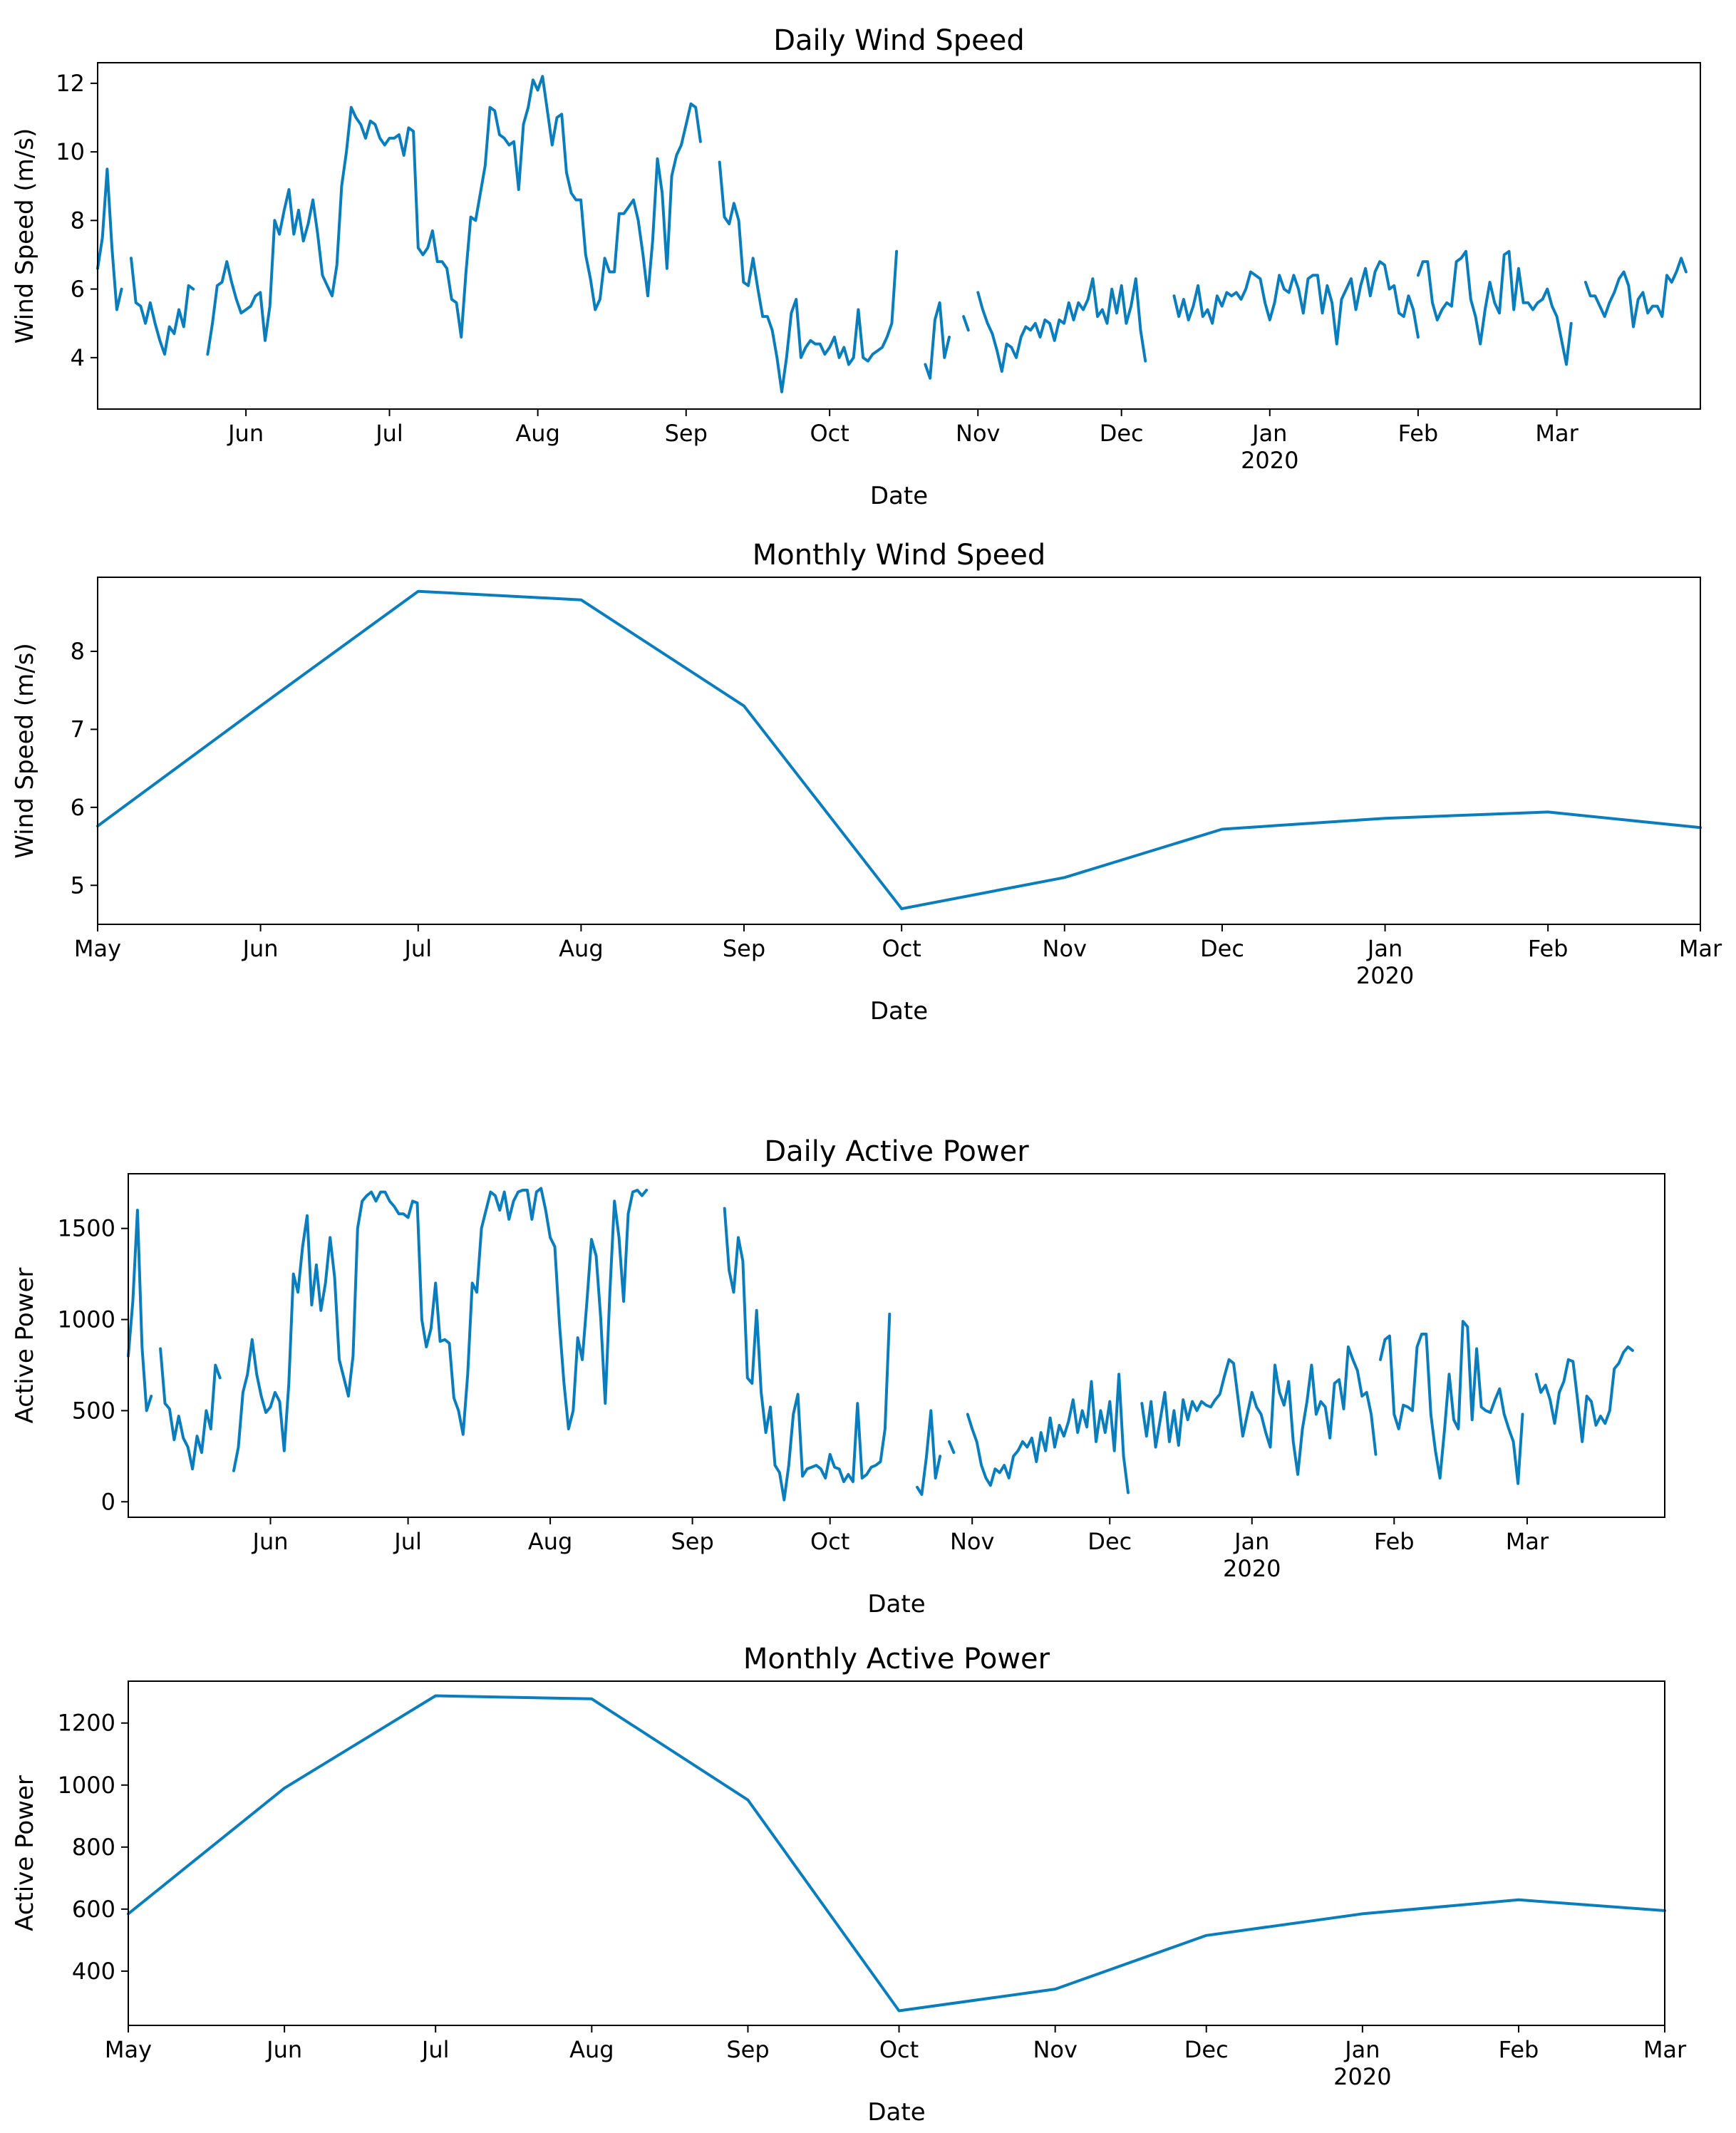 Image resolution: width=1736 pixels, height=2133 pixels. What do you see at coordinates (899, 555) in the screenshot?
I see `monthly-wind-speed-title: Monthly Wind Speed` at bounding box center [899, 555].